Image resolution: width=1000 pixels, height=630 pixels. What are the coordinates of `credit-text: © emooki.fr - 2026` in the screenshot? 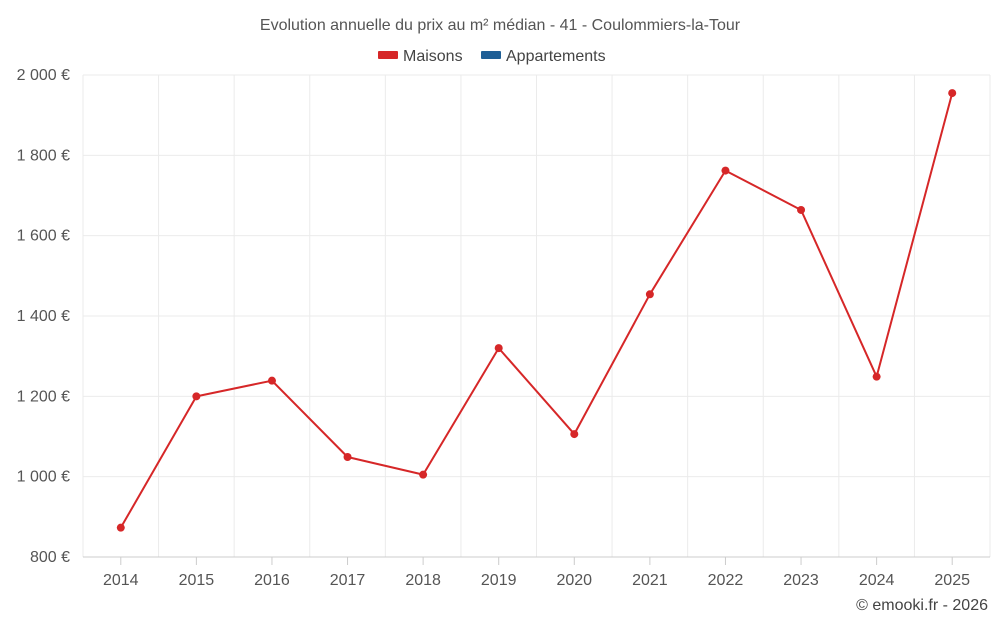 It's located at (922, 605).